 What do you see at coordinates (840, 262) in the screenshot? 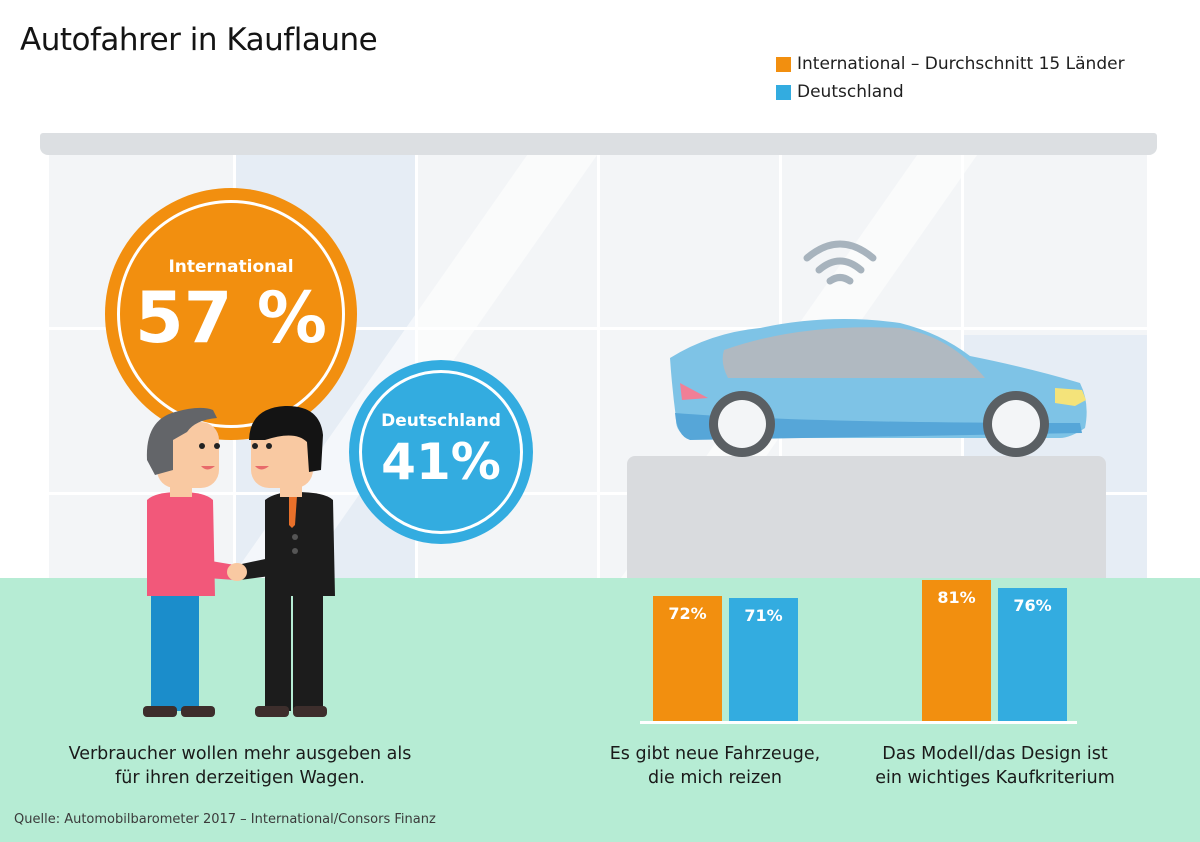
I see `wifi-icon` at bounding box center [840, 262].